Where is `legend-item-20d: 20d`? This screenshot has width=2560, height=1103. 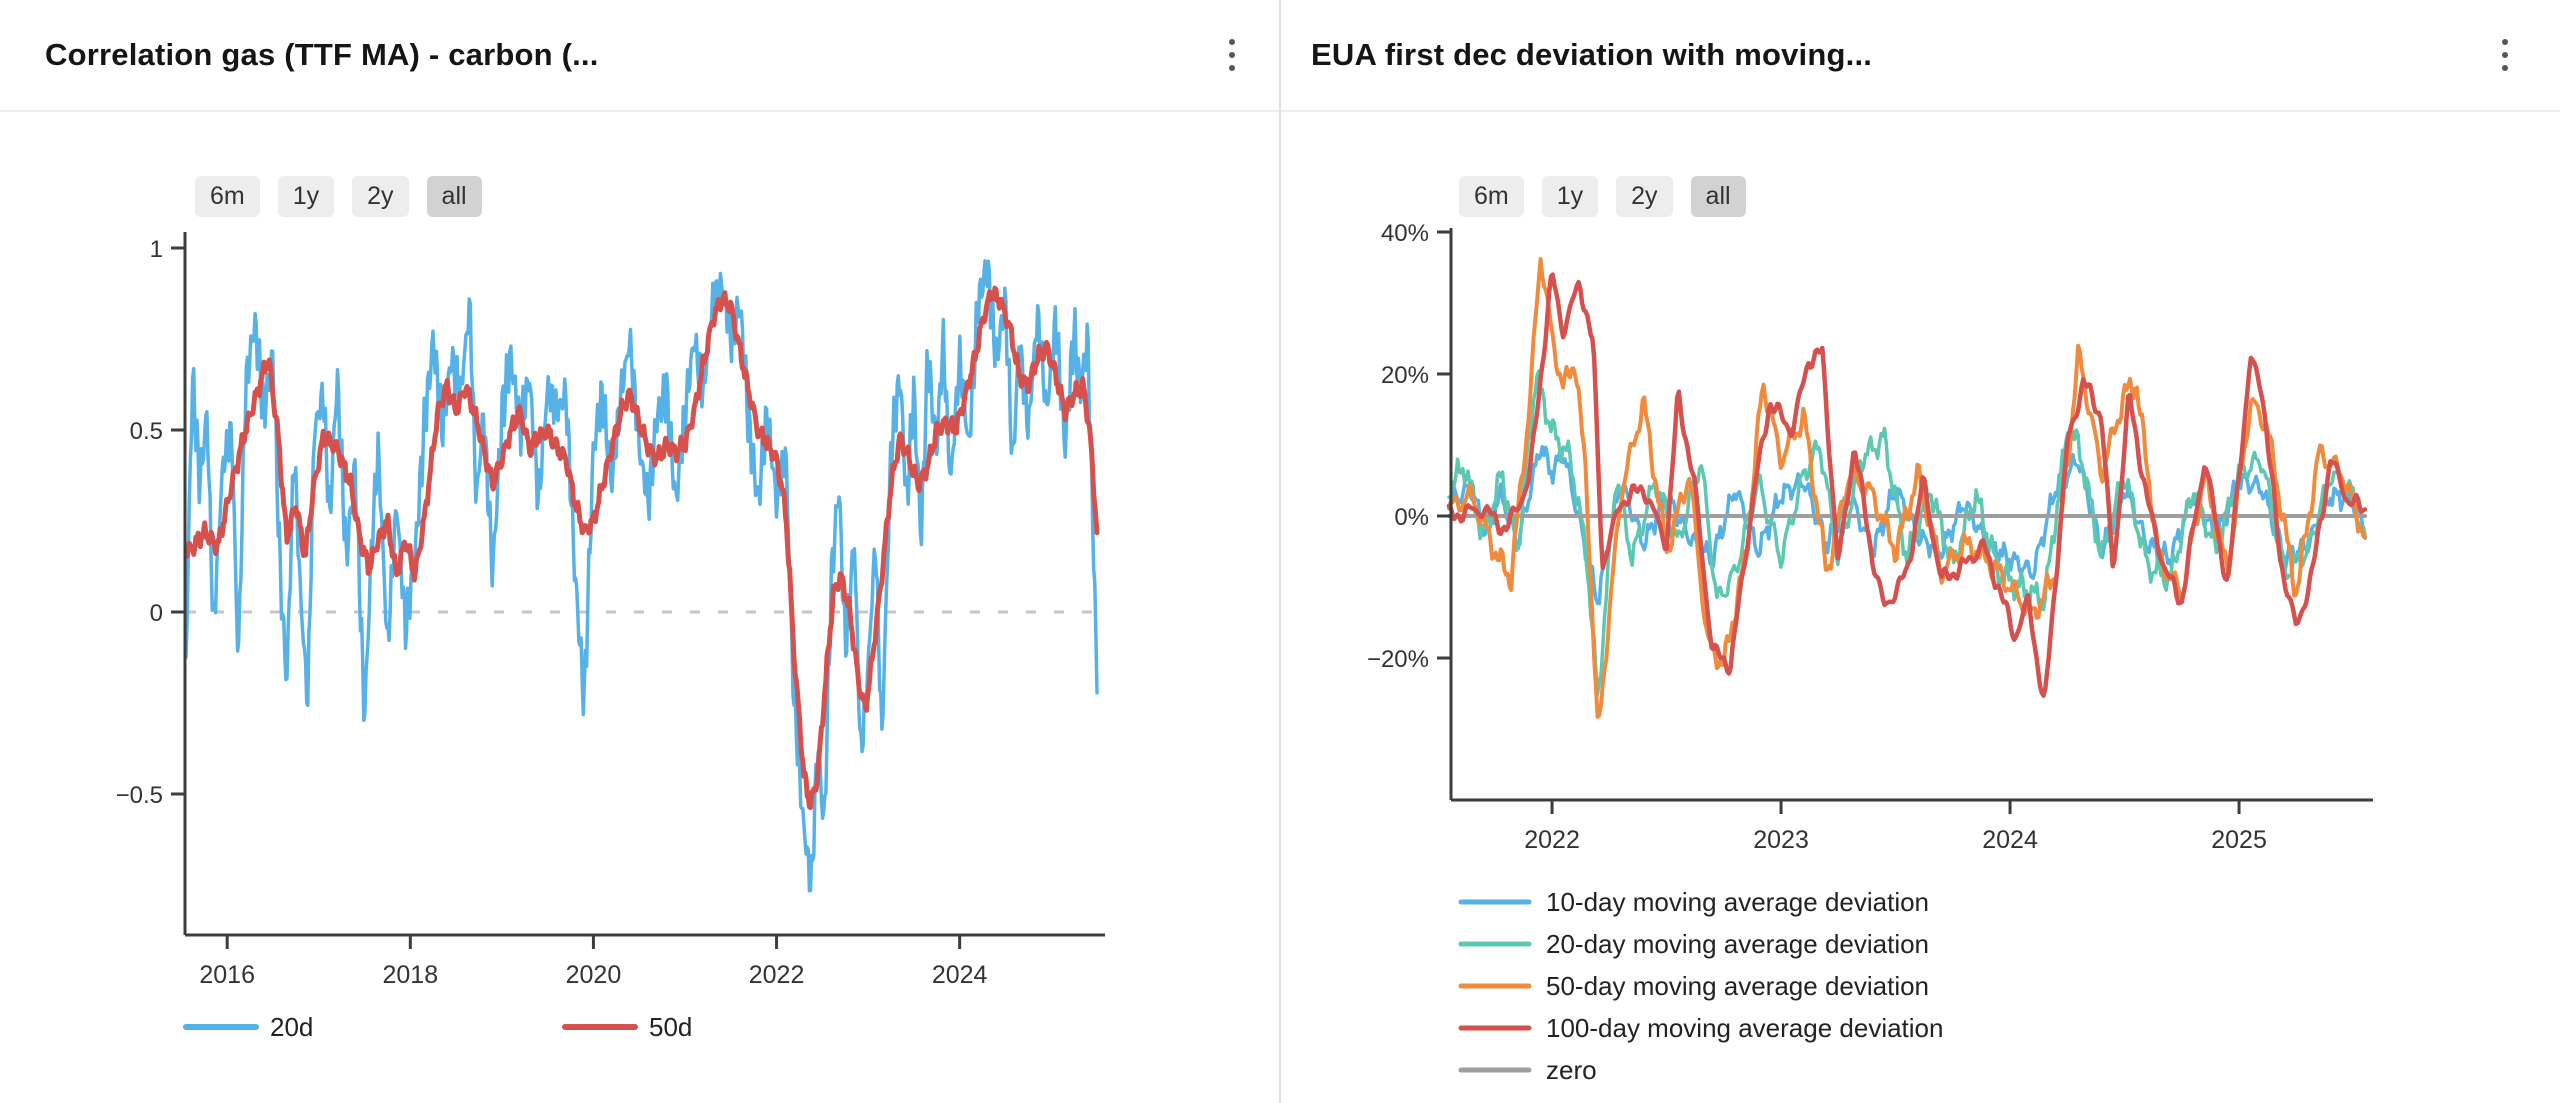
legend-item-20d: 20d is located at coordinates (248, 1027).